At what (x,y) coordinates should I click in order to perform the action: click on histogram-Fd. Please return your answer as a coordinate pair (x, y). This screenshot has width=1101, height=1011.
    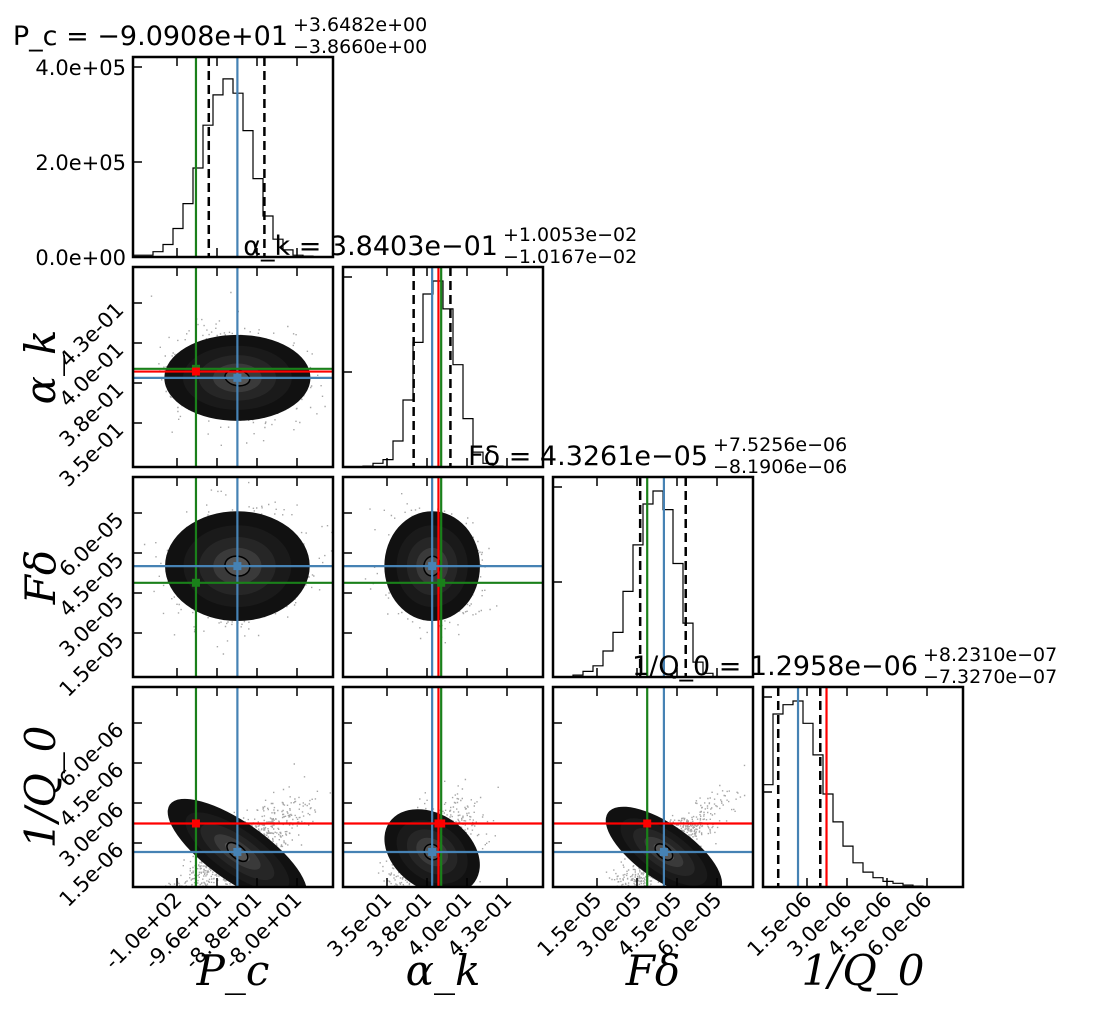
    Looking at the image, I should click on (653, 577).